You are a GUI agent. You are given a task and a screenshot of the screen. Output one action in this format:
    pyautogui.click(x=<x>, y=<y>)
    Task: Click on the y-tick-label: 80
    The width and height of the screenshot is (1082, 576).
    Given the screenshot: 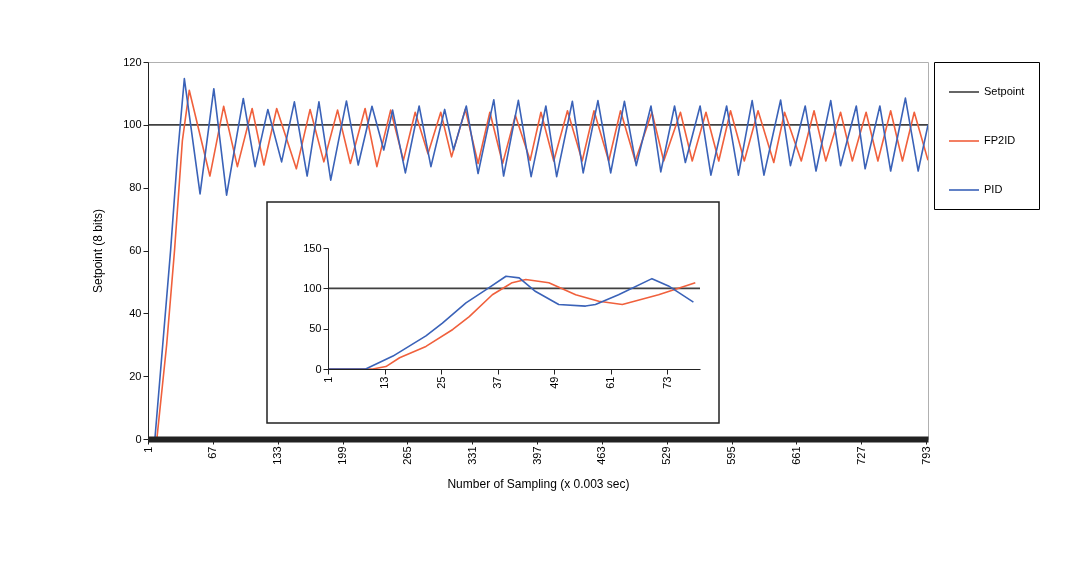 What is the action you would take?
    pyautogui.click(x=135, y=187)
    